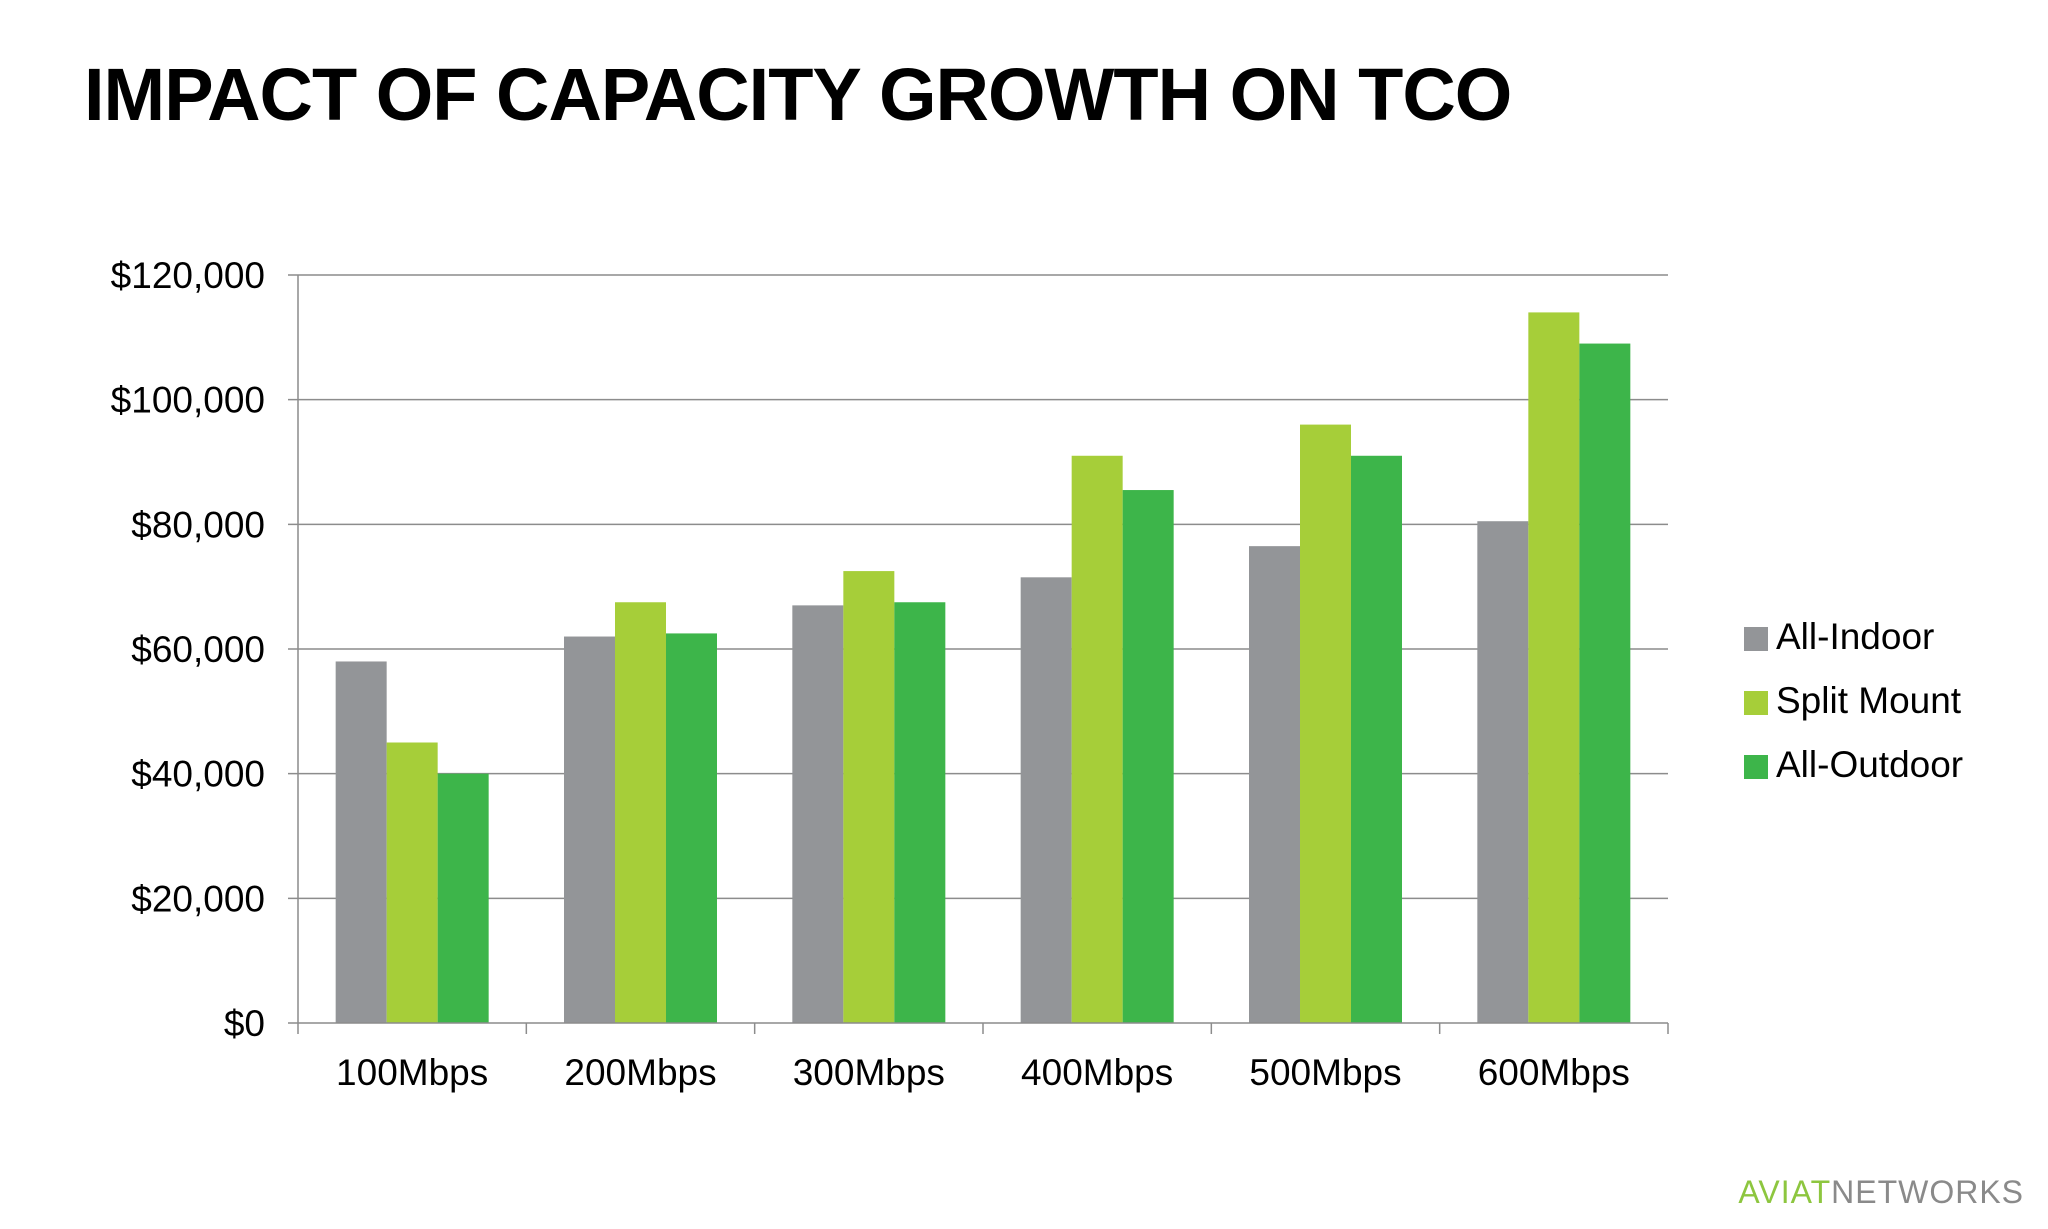  I want to click on y-tick-label: $60,000, so click(198, 649).